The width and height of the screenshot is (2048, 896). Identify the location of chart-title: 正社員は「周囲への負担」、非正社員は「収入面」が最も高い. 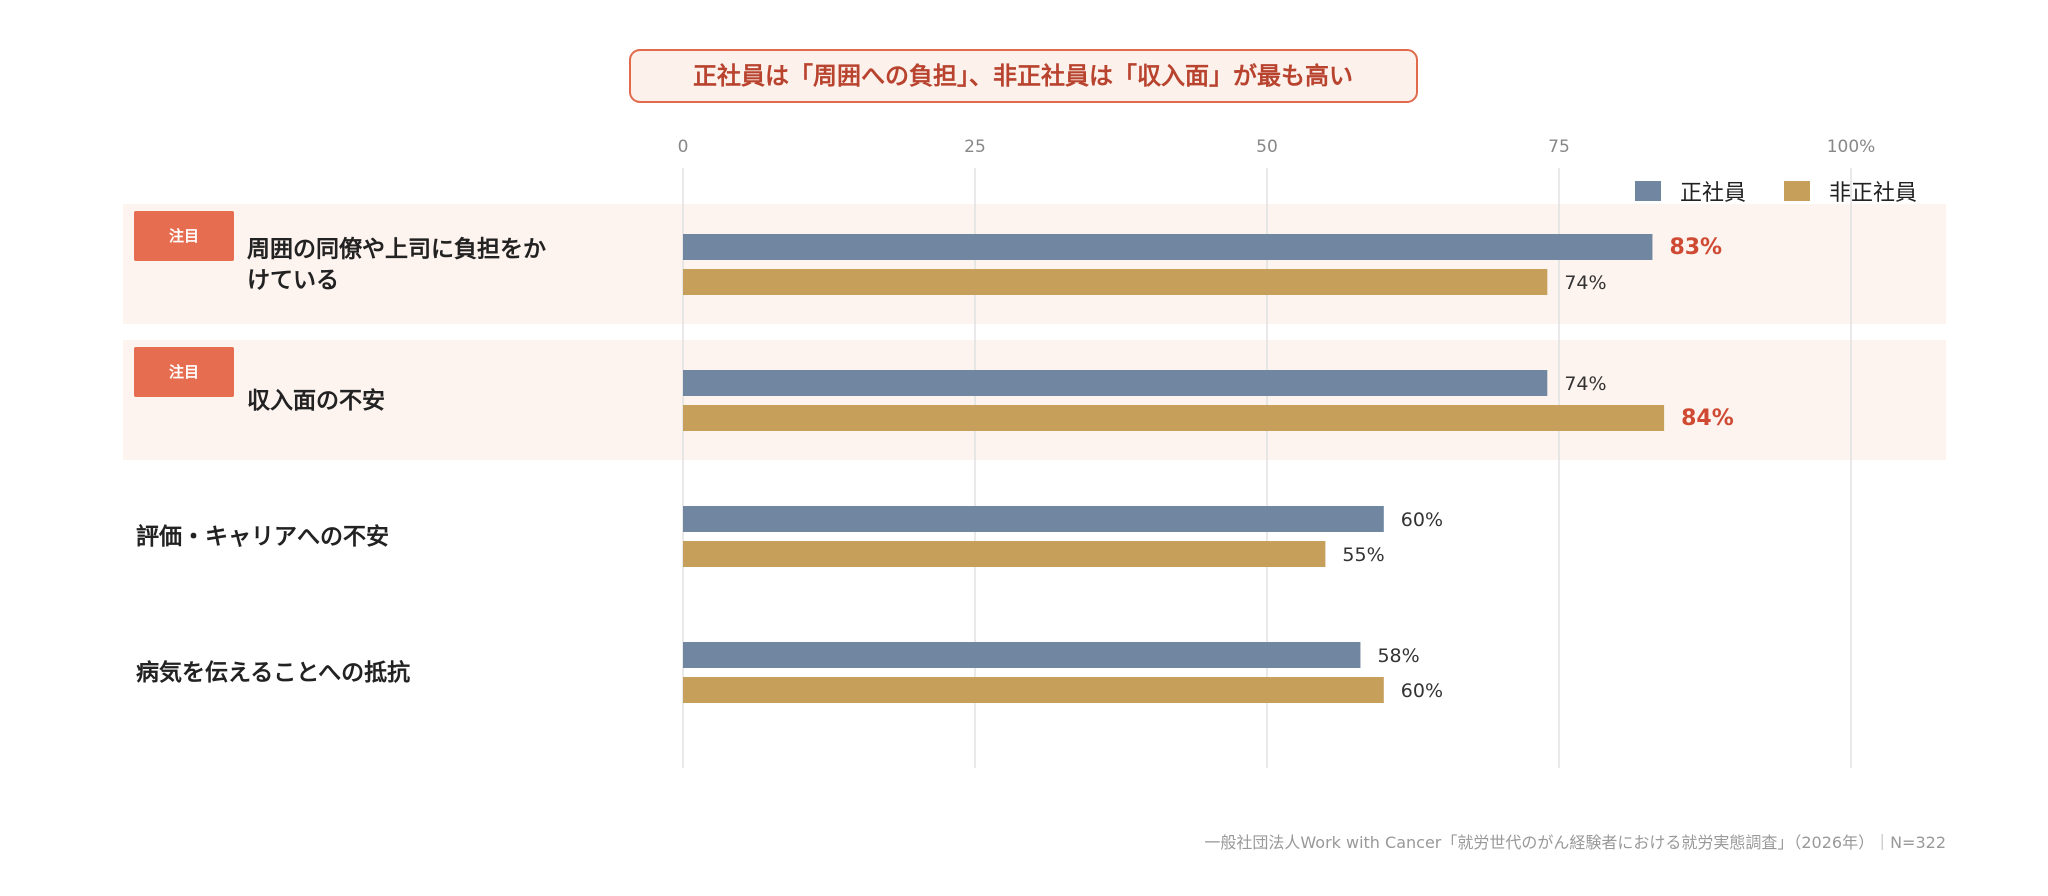
(1023, 76).